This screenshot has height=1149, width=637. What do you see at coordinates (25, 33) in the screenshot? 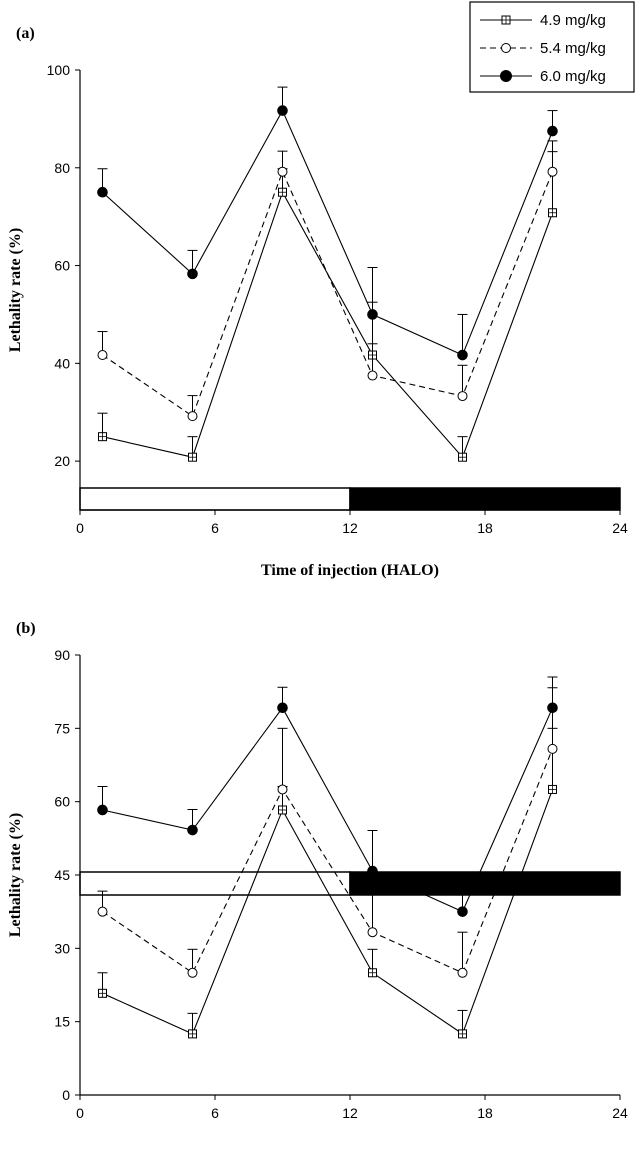
I see `panel-label: (a)` at bounding box center [25, 33].